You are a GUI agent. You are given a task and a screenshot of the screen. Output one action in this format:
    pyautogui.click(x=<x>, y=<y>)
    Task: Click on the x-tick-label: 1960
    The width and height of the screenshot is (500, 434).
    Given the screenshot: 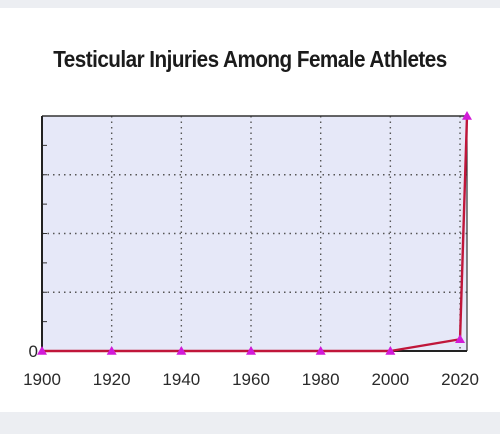 What is the action you would take?
    pyautogui.click(x=251, y=379)
    